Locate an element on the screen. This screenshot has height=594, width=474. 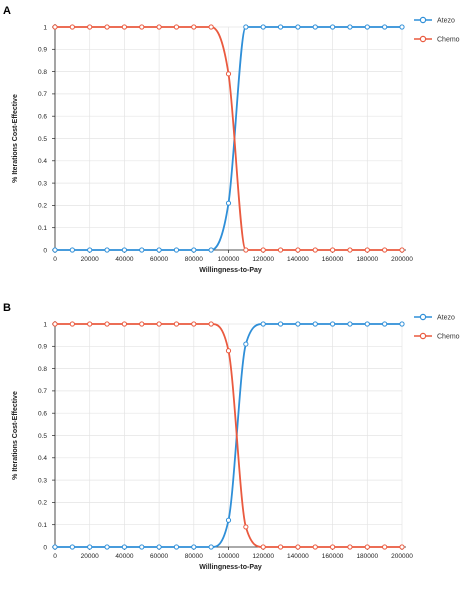
x-tick-label: 200000 is located at coordinates (402, 259).